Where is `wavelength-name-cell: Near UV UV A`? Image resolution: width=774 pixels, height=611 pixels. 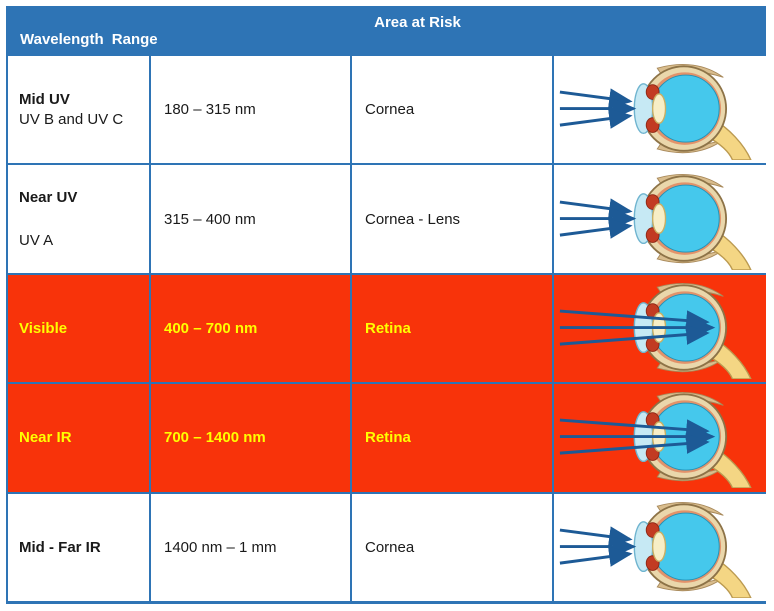 wavelength-name-cell: Near UV UV A is located at coordinates (78, 219).